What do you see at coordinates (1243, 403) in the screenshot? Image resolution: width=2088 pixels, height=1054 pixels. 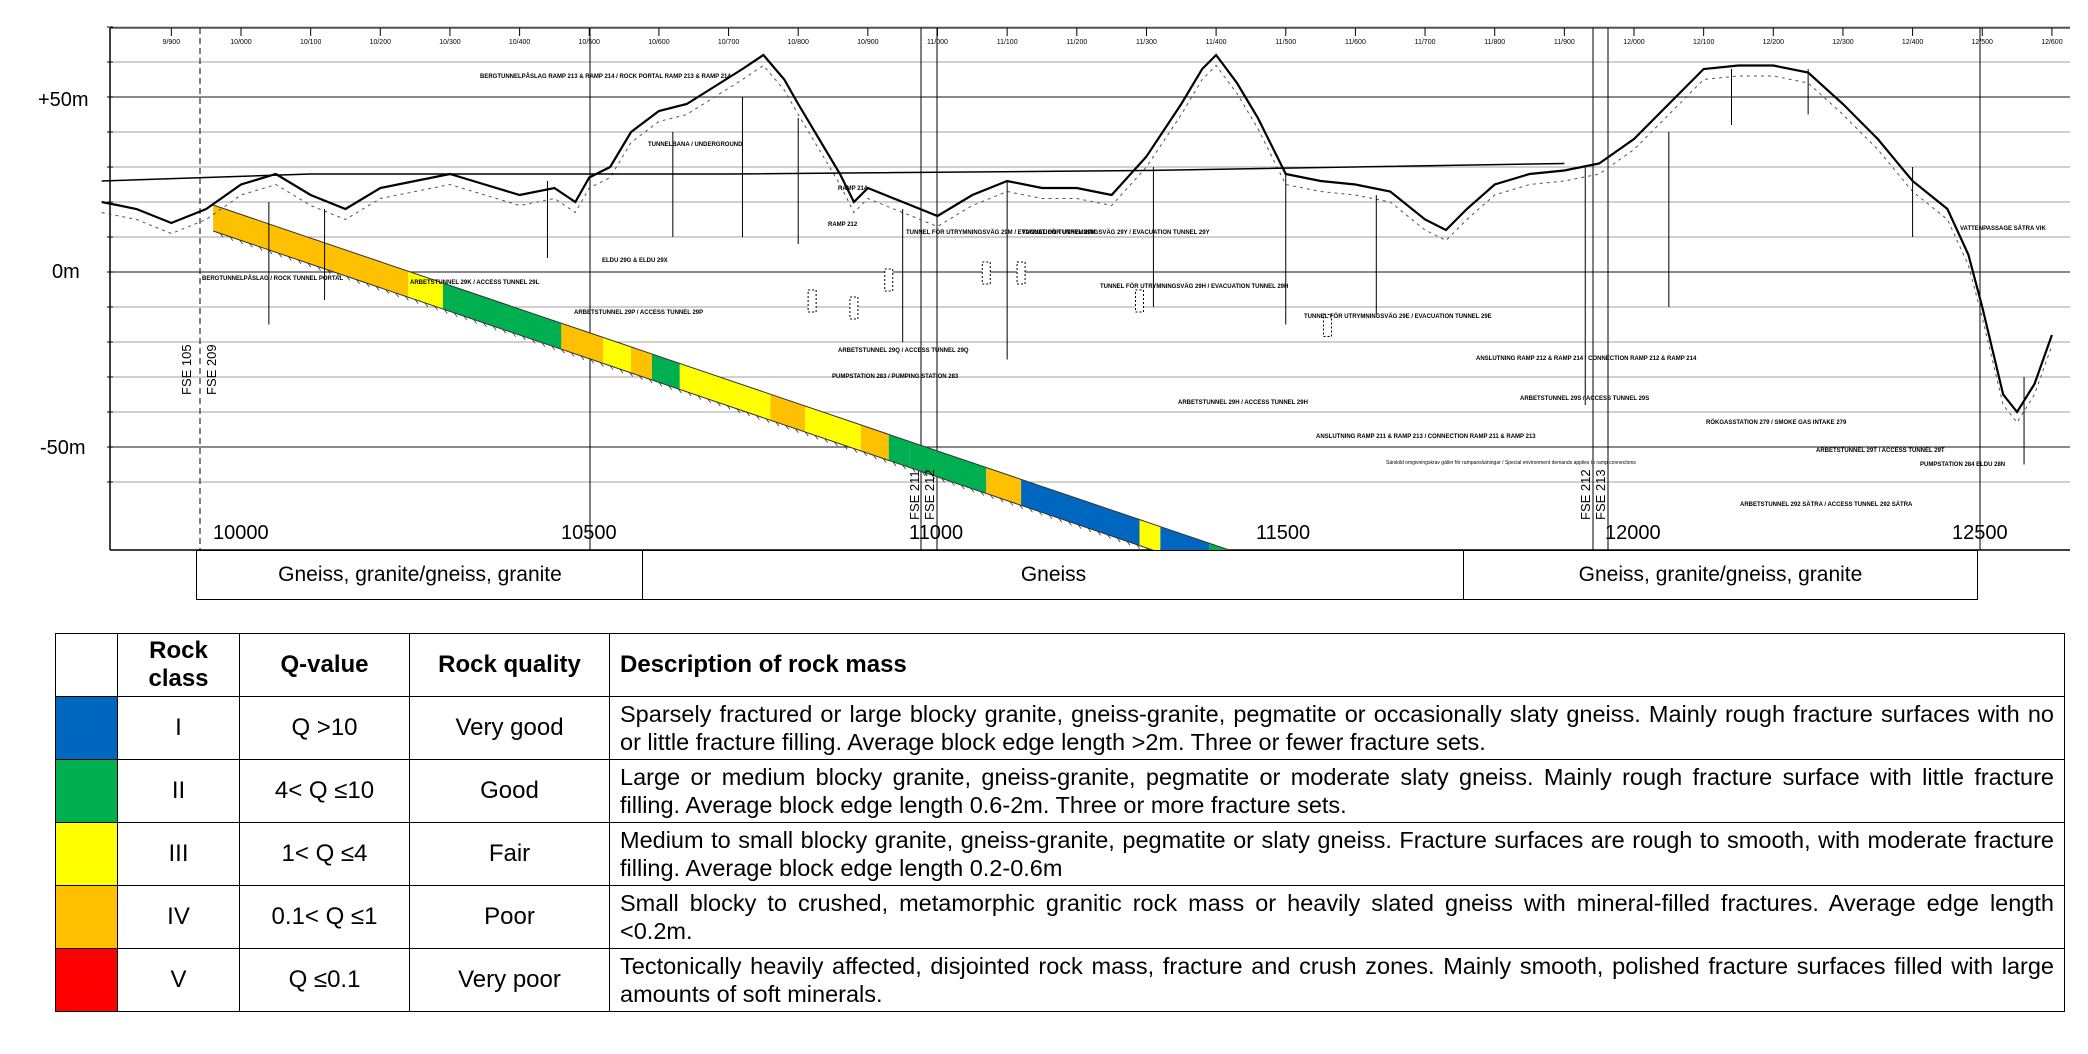 I see `annotation-at29h: ARBETSTUNNEL 29H / ACCESS TUNNEL 29H` at bounding box center [1243, 403].